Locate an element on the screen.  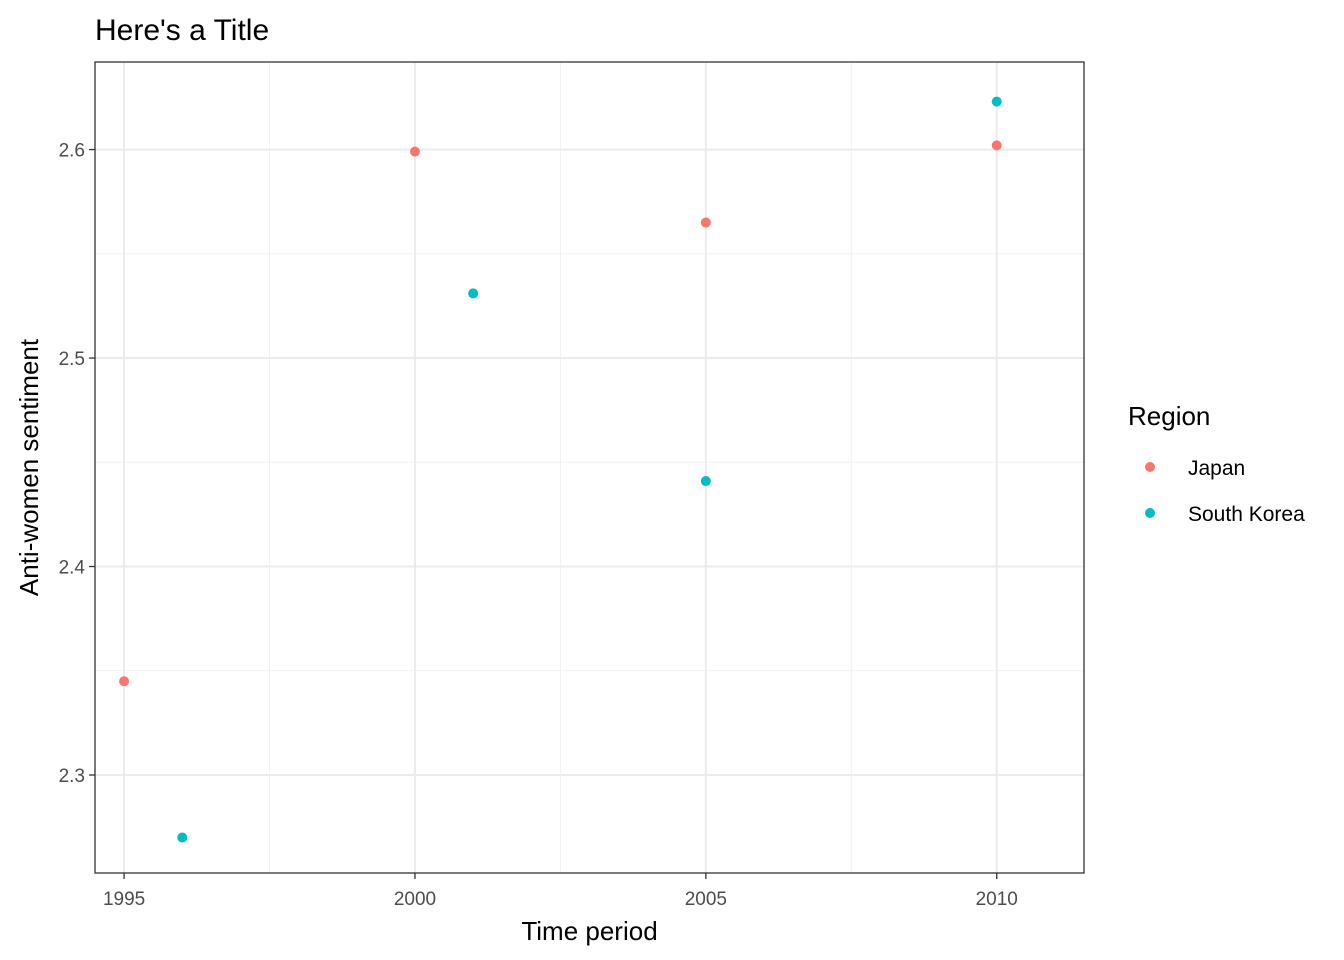
y-axis: 2.3 2.4 2.5 2.6 is located at coordinates (77, 464).